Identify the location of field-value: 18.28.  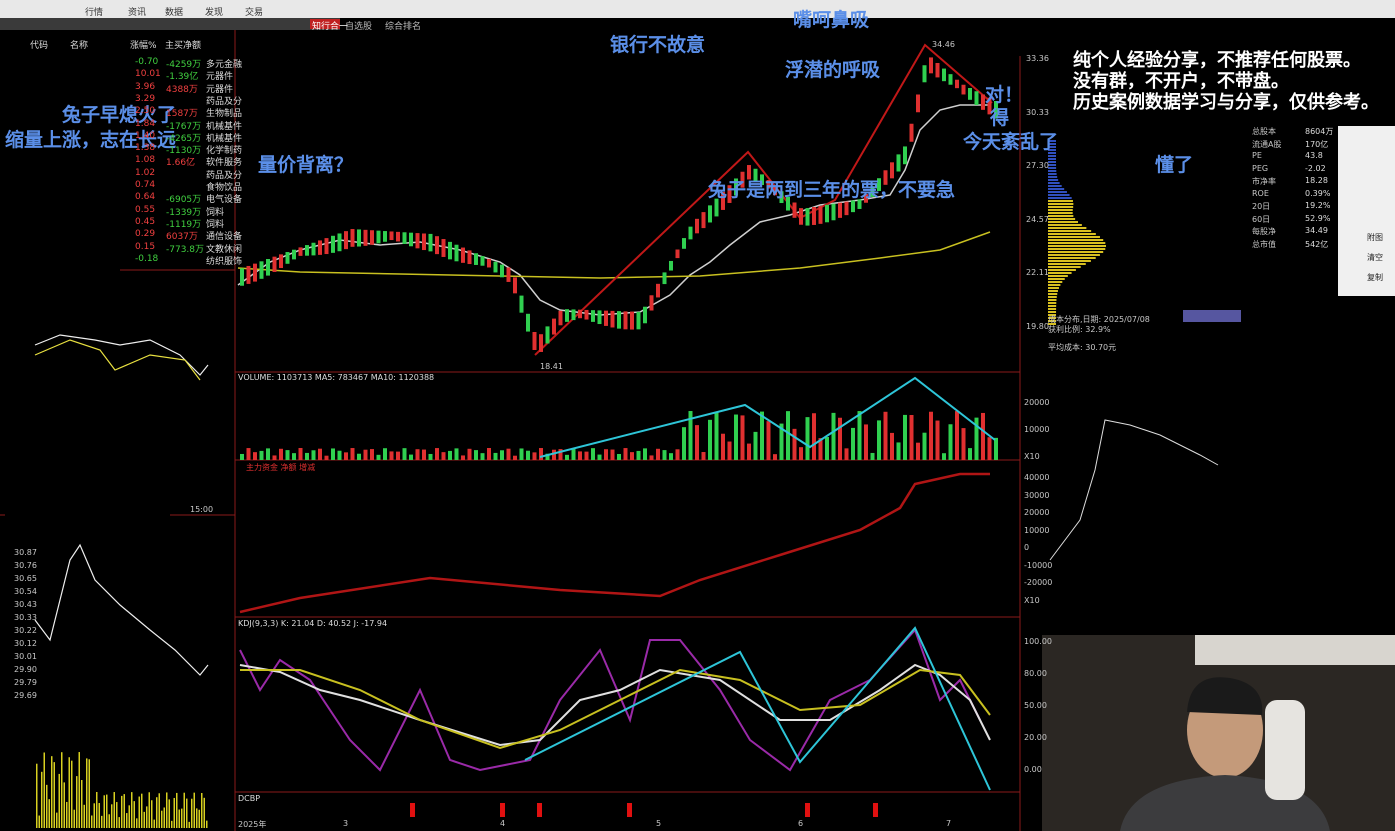
(1316, 180).